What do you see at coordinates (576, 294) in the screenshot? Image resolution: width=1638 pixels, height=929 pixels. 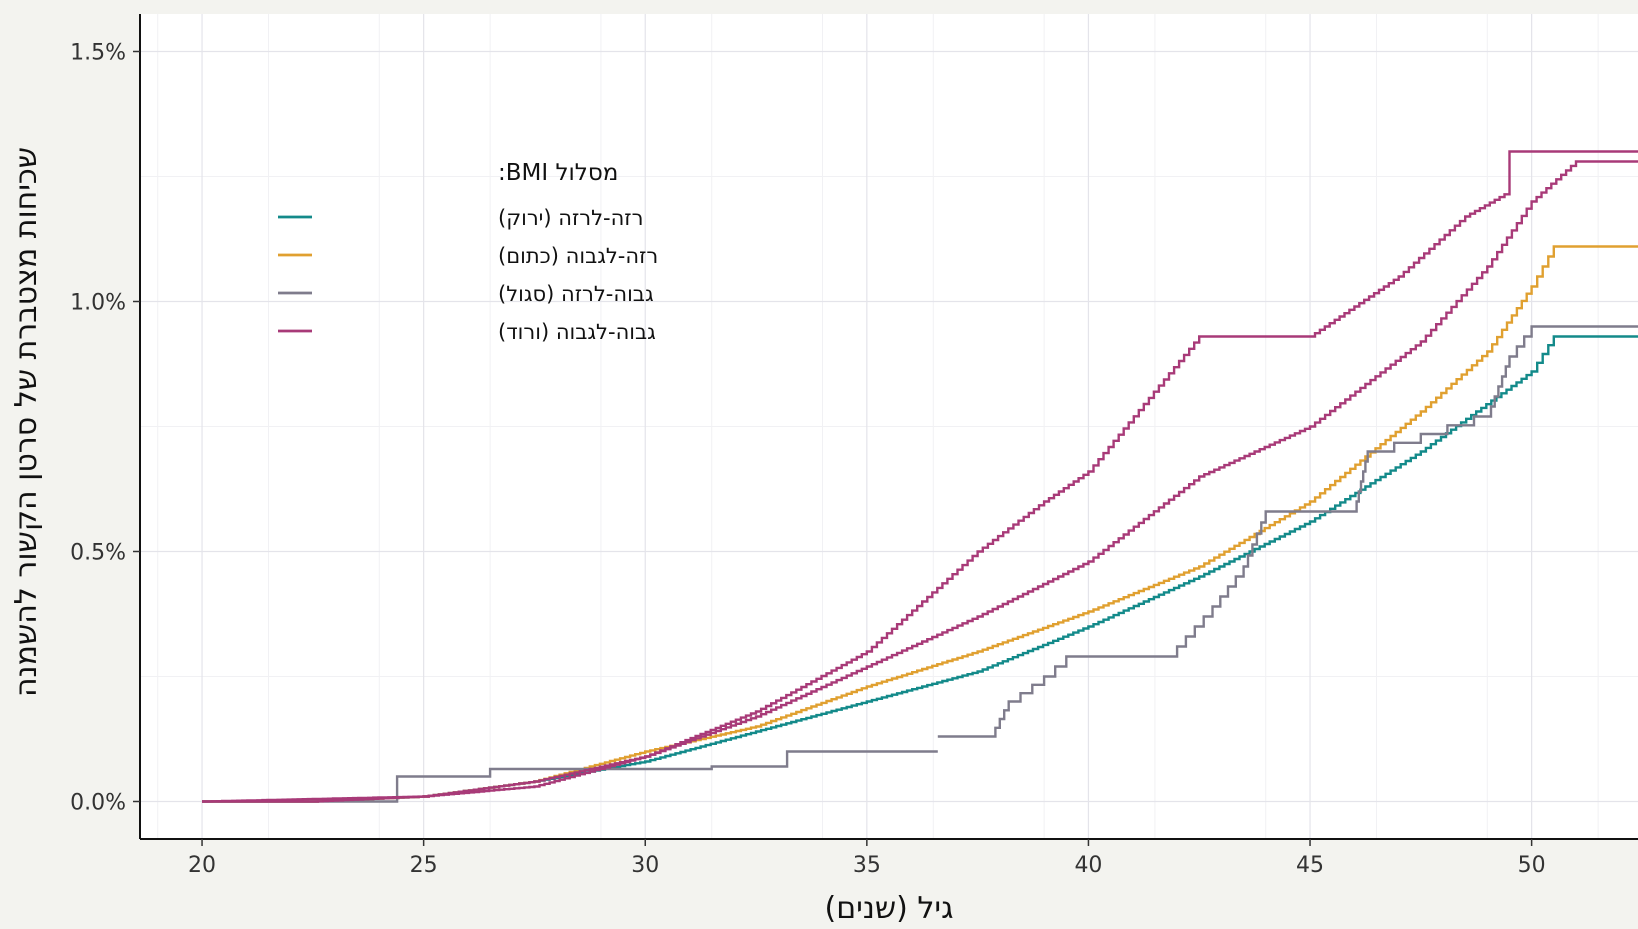 I see `legend-label: גבוה-לרזה (סגול)` at bounding box center [576, 294].